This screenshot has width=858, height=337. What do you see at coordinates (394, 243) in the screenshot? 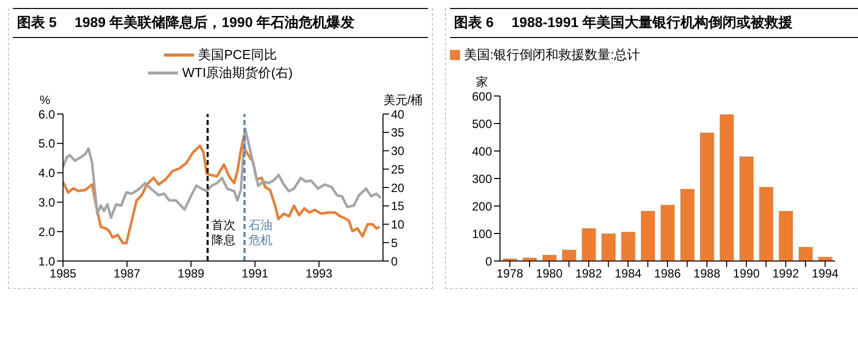
I see `y2-tick-label: 5` at bounding box center [394, 243].